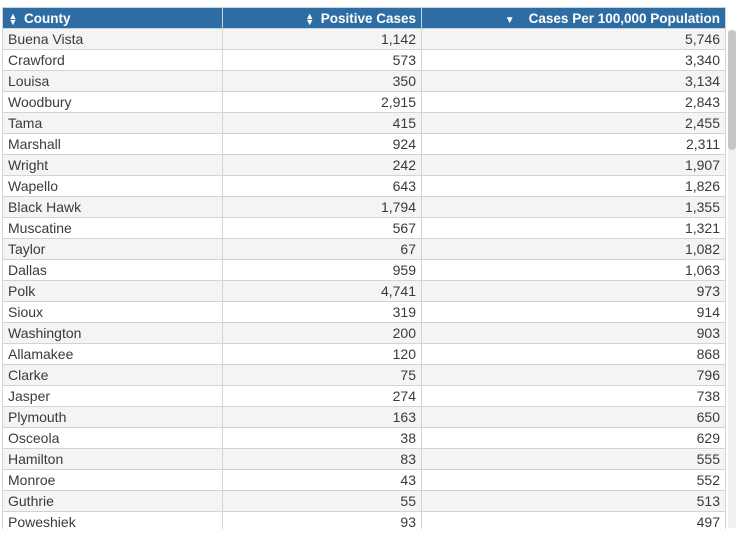  I want to click on table-row: Osceola 38 629, so click(364, 438).